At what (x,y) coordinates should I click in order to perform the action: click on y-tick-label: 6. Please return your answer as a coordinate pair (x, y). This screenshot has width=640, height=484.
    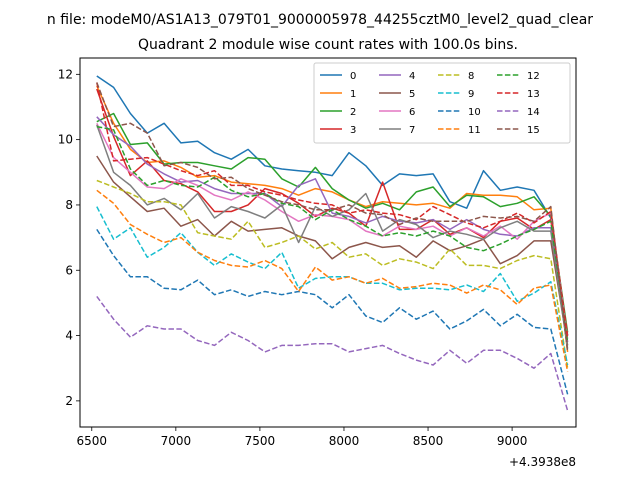
    Looking at the image, I should click on (69, 270).